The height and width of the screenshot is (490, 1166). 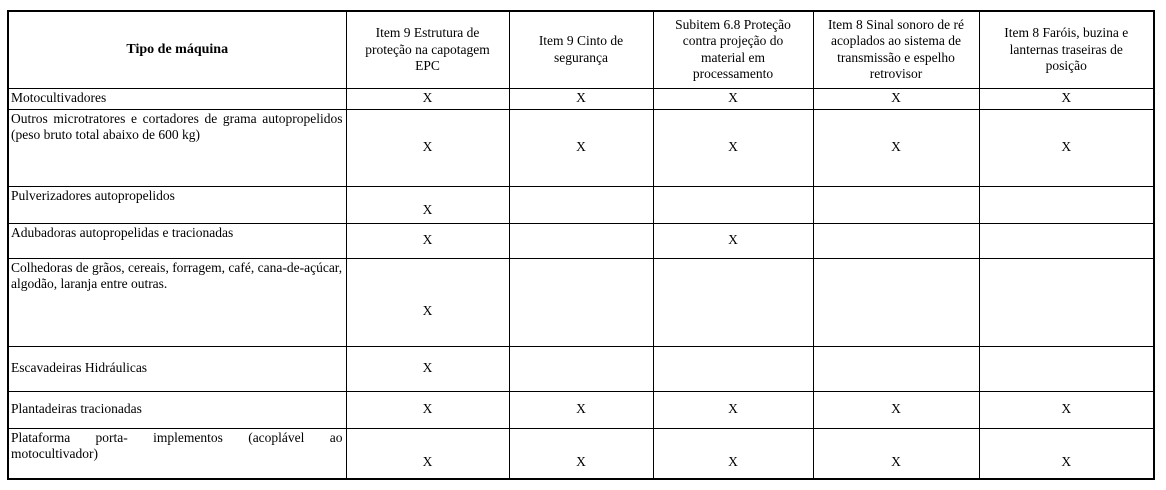 What do you see at coordinates (177, 368) in the screenshot?
I see `machine-type-cell: Escavadeiras Hidráulicas` at bounding box center [177, 368].